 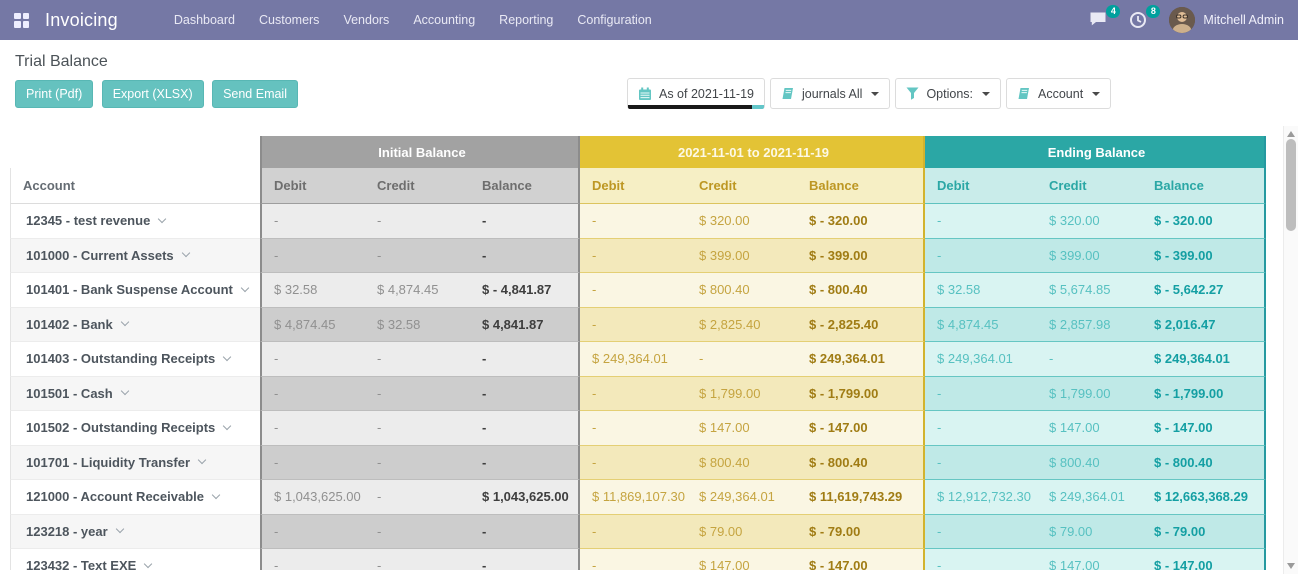 What do you see at coordinates (1089, 497) in the screenshot?
I see `ending-credit-cell: $ 249,364.01` at bounding box center [1089, 497].